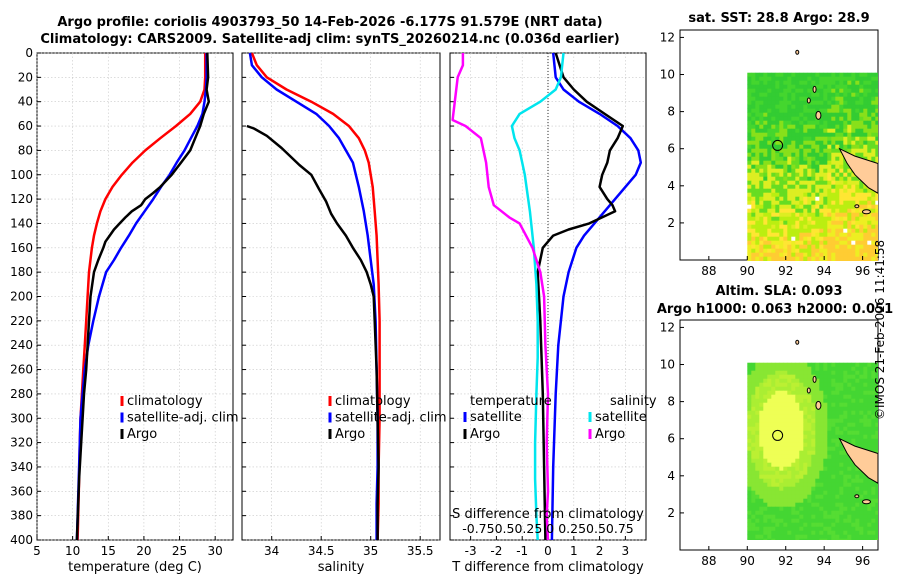  I want to click on sla-map-title-1: Altim. SLA: 0.093, so click(779, 291).